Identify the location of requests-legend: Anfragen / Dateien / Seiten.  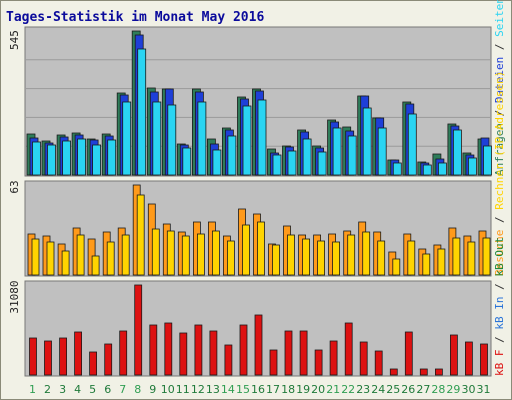
(499, 88).